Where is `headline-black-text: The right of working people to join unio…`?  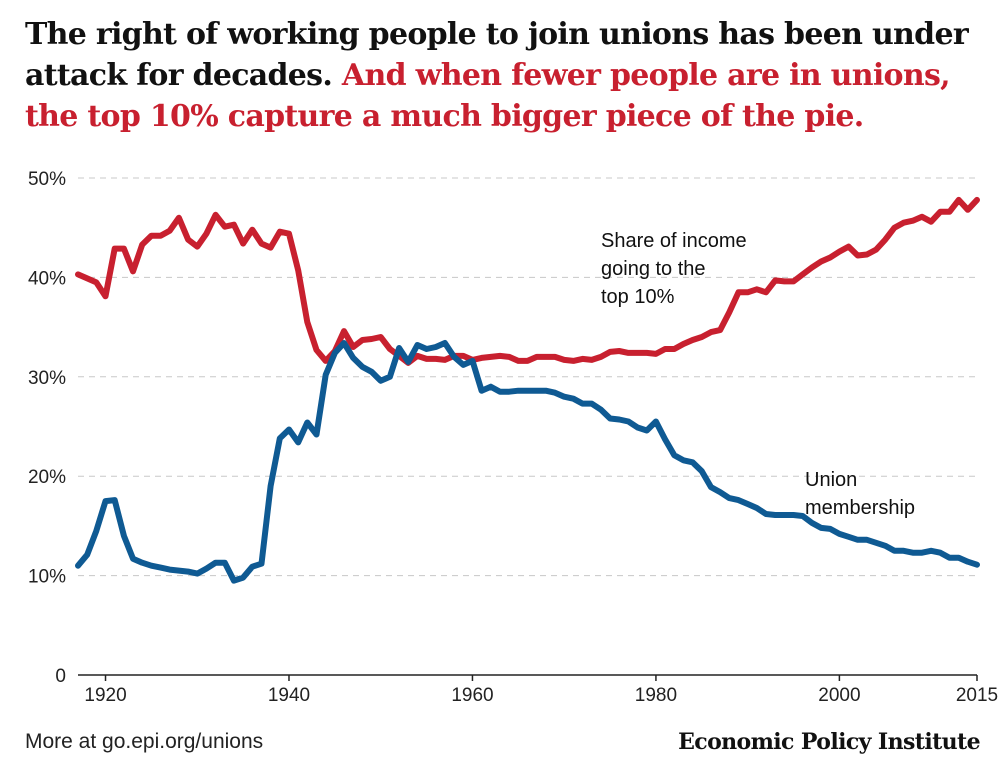 headline-black-text: The right of working people to join unio… is located at coordinates (497, 55).